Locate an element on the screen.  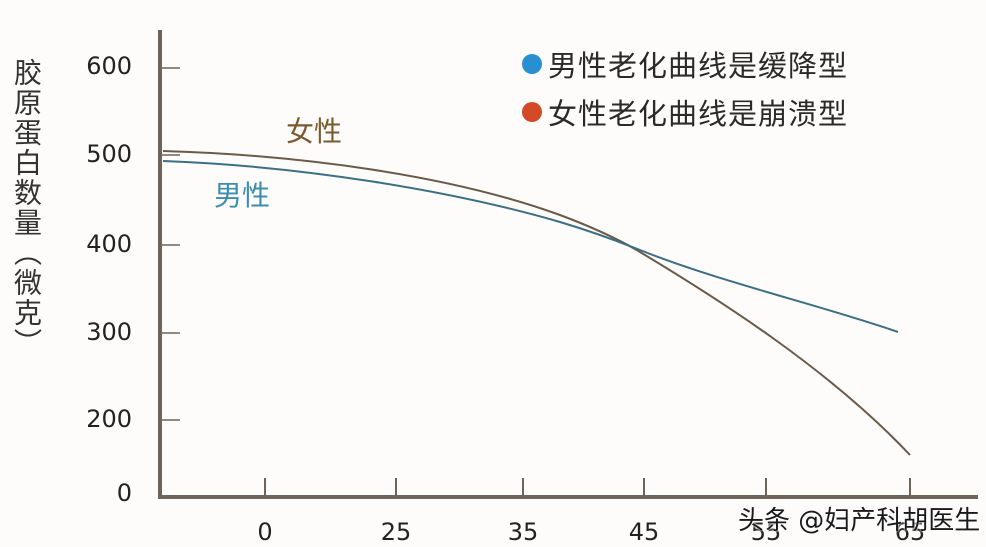
y-tick-400: 400 is located at coordinates (109, 244).